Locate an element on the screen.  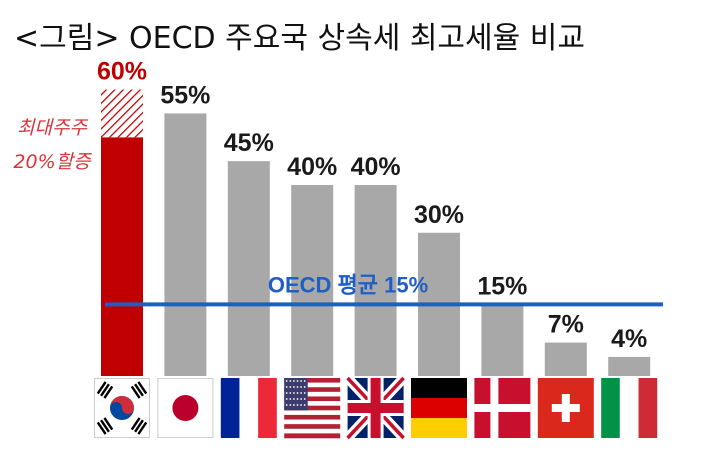
chart-title: <그림> OECD 주요국 상속세 최고세율 비교 is located at coordinates (299, 38).